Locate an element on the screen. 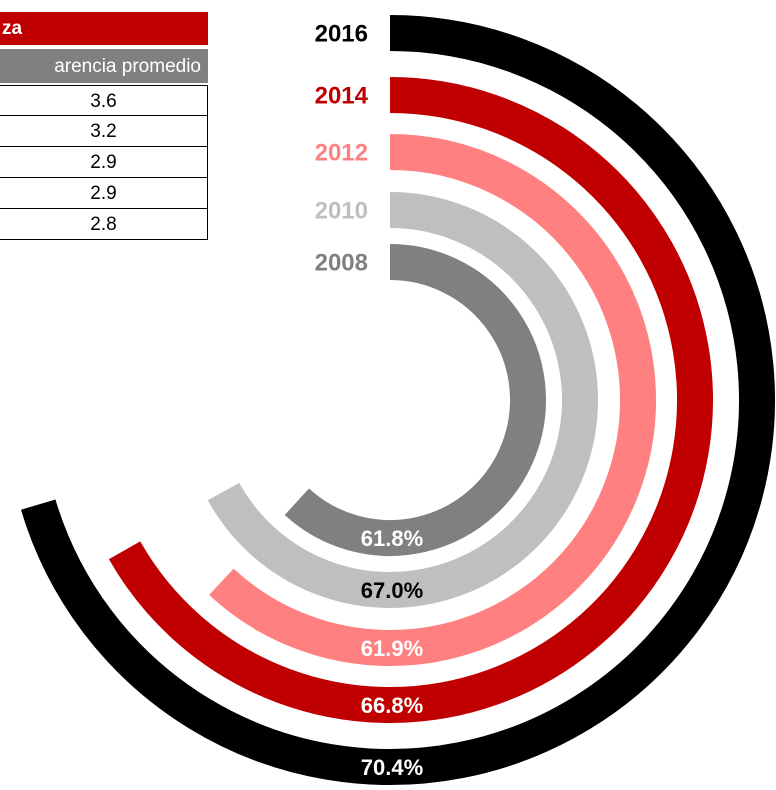 The height and width of the screenshot is (790, 776). table-cell: 3.6 is located at coordinates (104, 100).